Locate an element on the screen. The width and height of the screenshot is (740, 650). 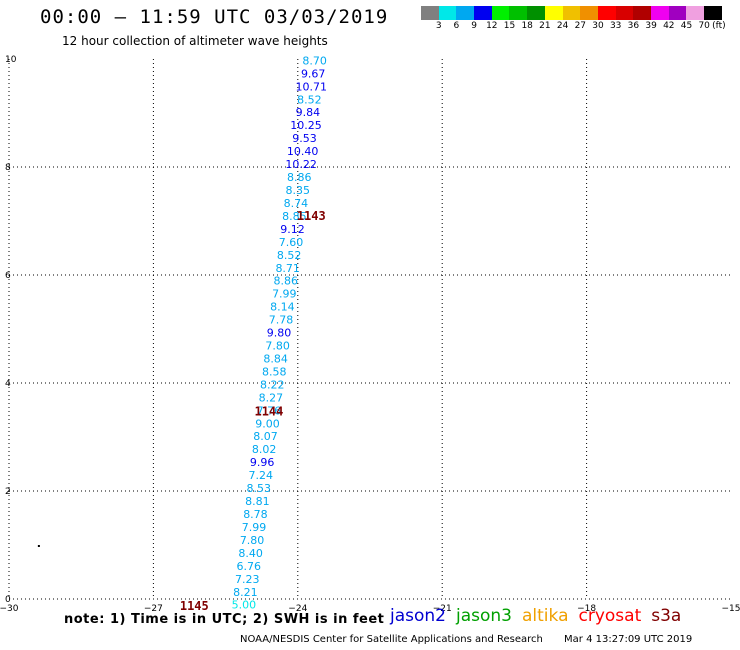
wave-height-label: 9.67 is located at coordinates (313, 73).